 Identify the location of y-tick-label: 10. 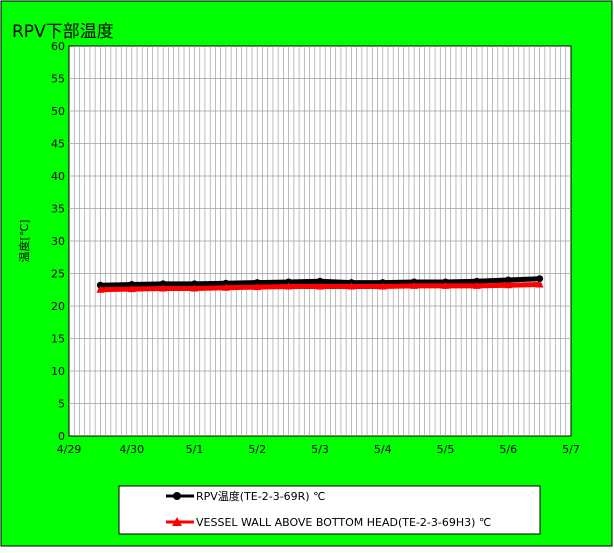
(58, 371).